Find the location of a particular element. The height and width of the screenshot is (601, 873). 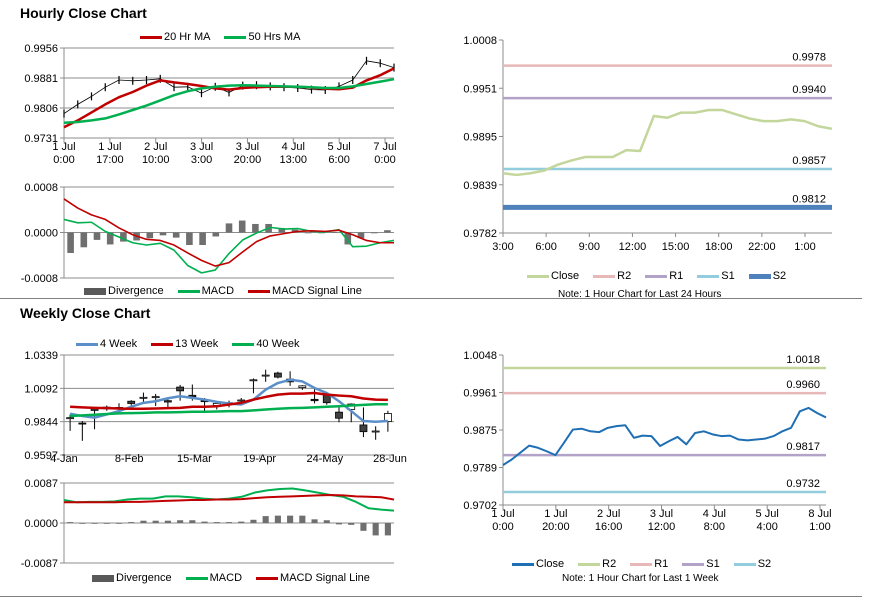

x-tick-label: 17:00 is located at coordinates (110, 160).